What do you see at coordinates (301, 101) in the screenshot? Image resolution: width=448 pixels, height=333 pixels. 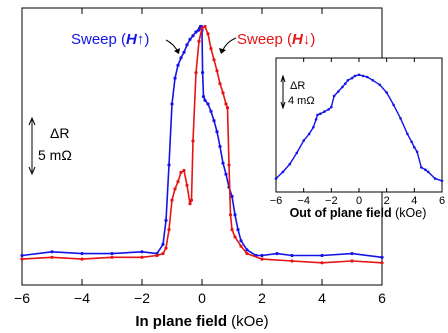 I see `inset-scale-bar-value: 4 mΩ` at bounding box center [301, 101].